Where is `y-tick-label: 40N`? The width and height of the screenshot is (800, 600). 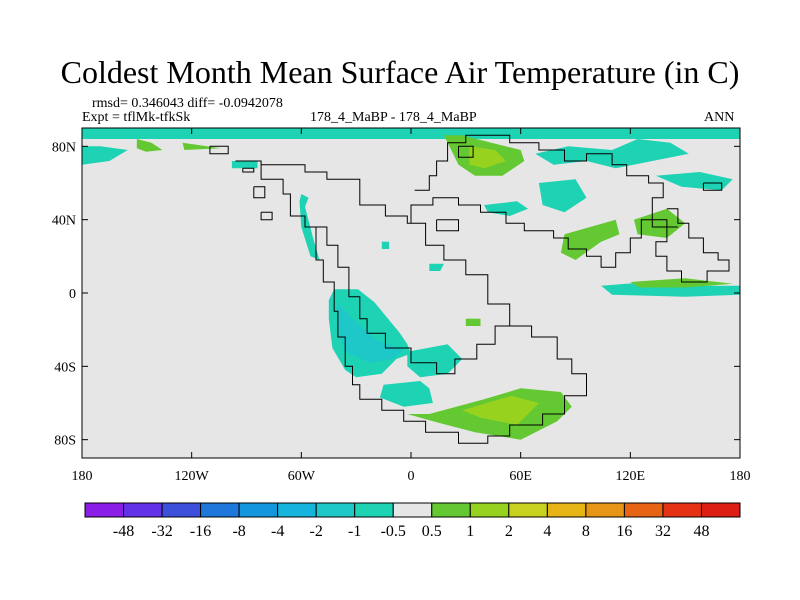
y-tick-label: 40N is located at coordinates (64, 221).